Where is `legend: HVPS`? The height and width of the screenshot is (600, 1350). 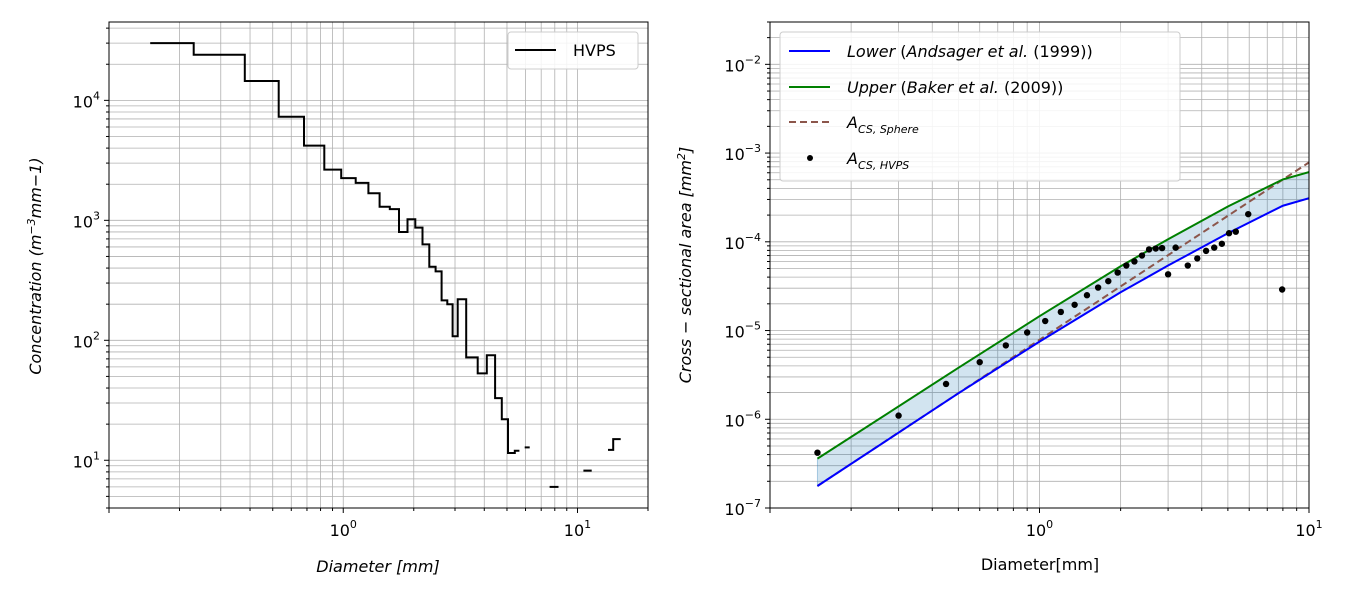 legend: HVPS is located at coordinates (573, 50).